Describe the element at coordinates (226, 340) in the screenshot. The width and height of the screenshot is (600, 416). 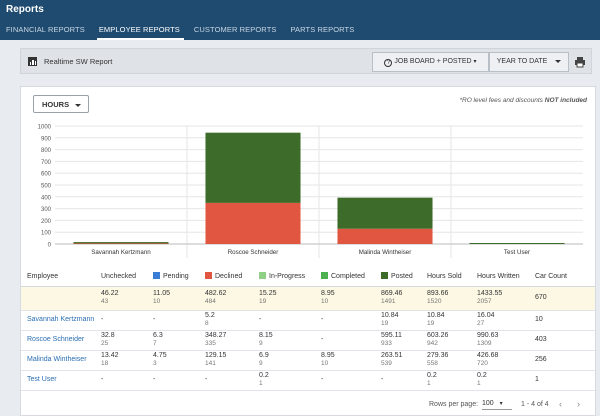
I see `cell-declined: 348.27 335` at that location.